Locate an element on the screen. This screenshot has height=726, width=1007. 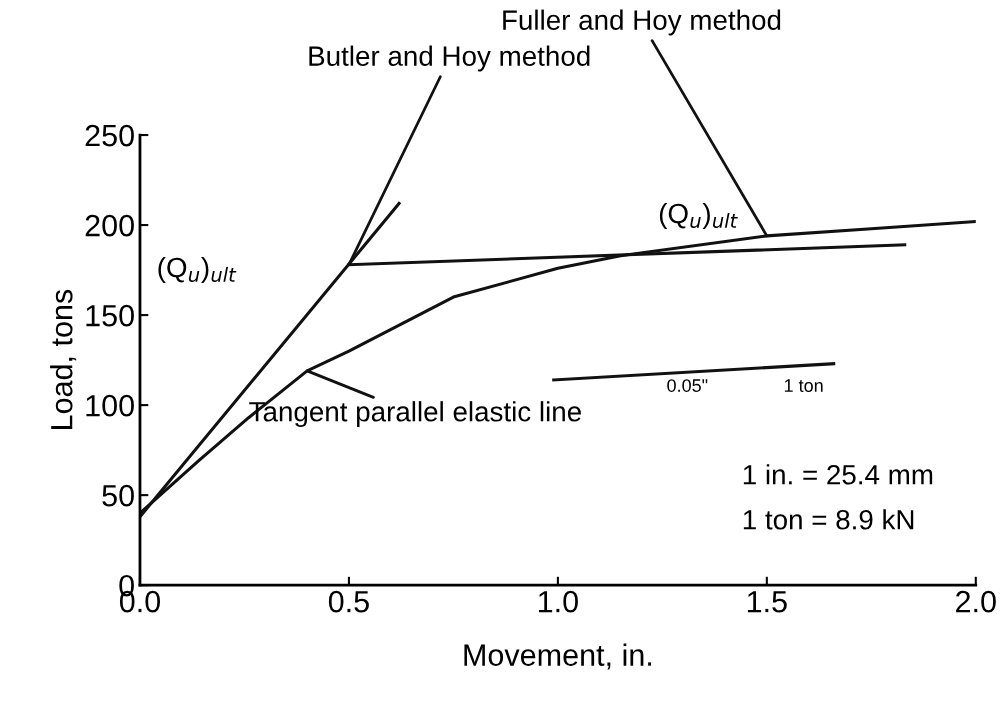
y-tick-label: 150 is located at coordinates (110, 315).